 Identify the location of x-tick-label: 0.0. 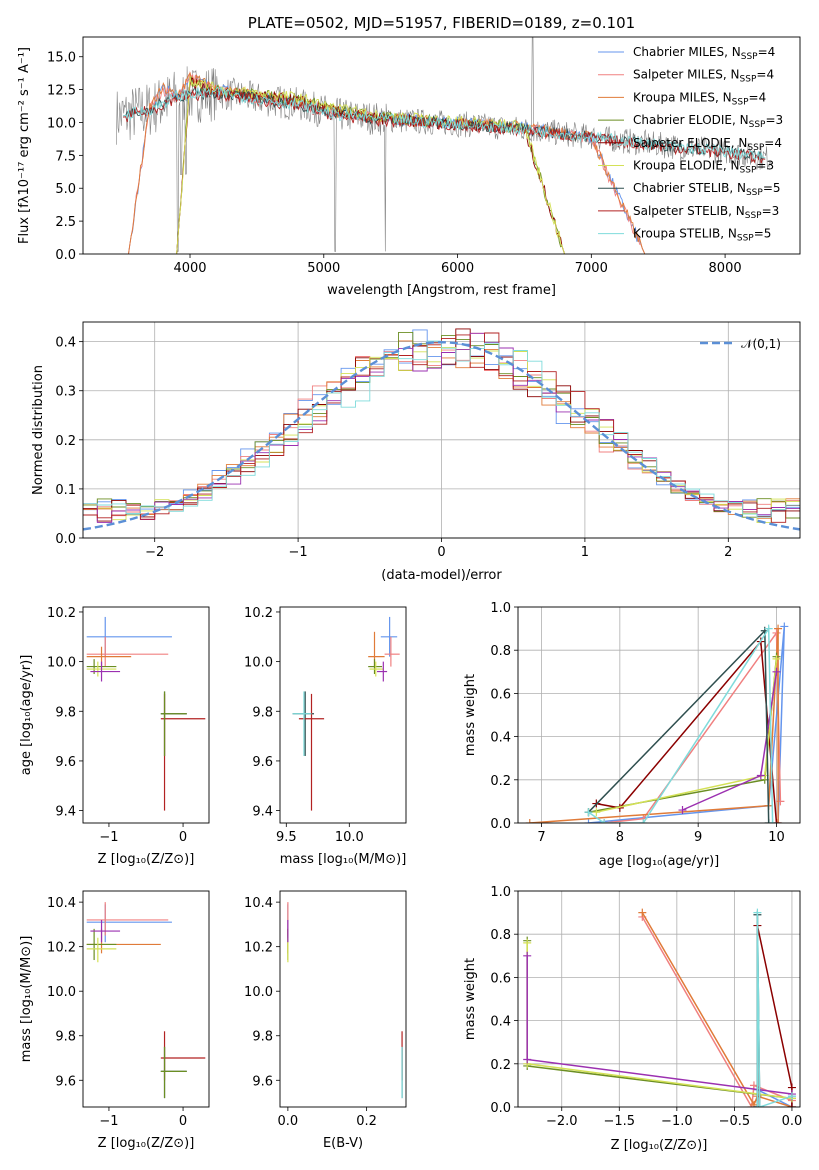
(288, 1121).